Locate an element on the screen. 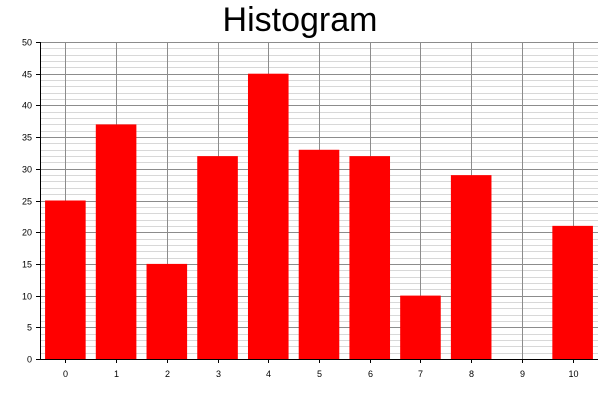 This screenshot has height=400, width=600. y-tick-label: 20 is located at coordinates (27, 233).